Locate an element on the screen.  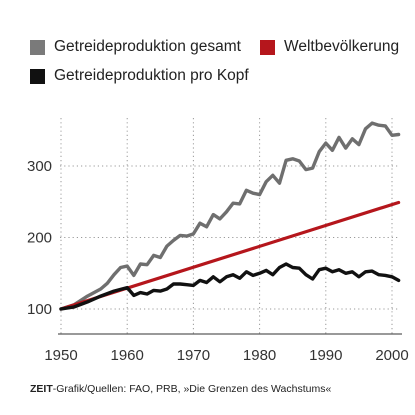
y-tick-label-100: 100 is located at coordinates (39, 309).